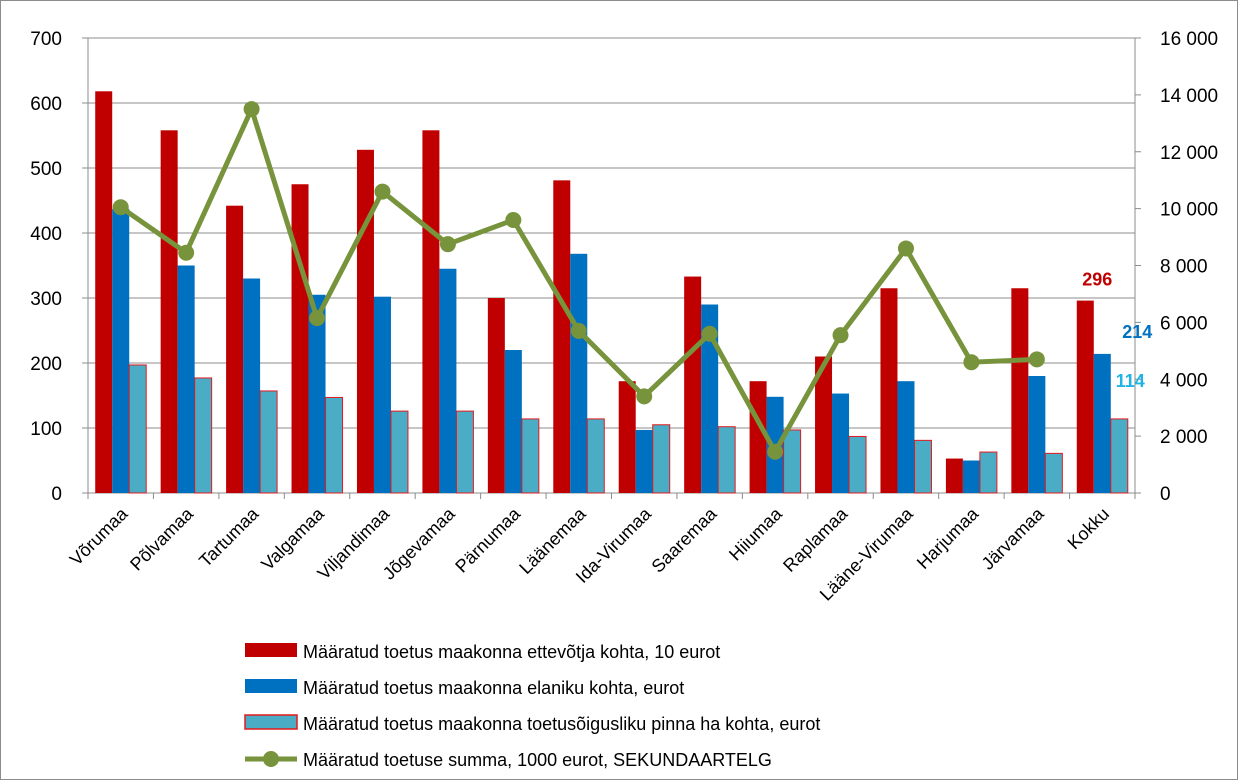 The height and width of the screenshot is (780, 1238). Describe the element at coordinates (229, 537) in the screenshot. I see `x-tick-label: Tartumaa` at that location.